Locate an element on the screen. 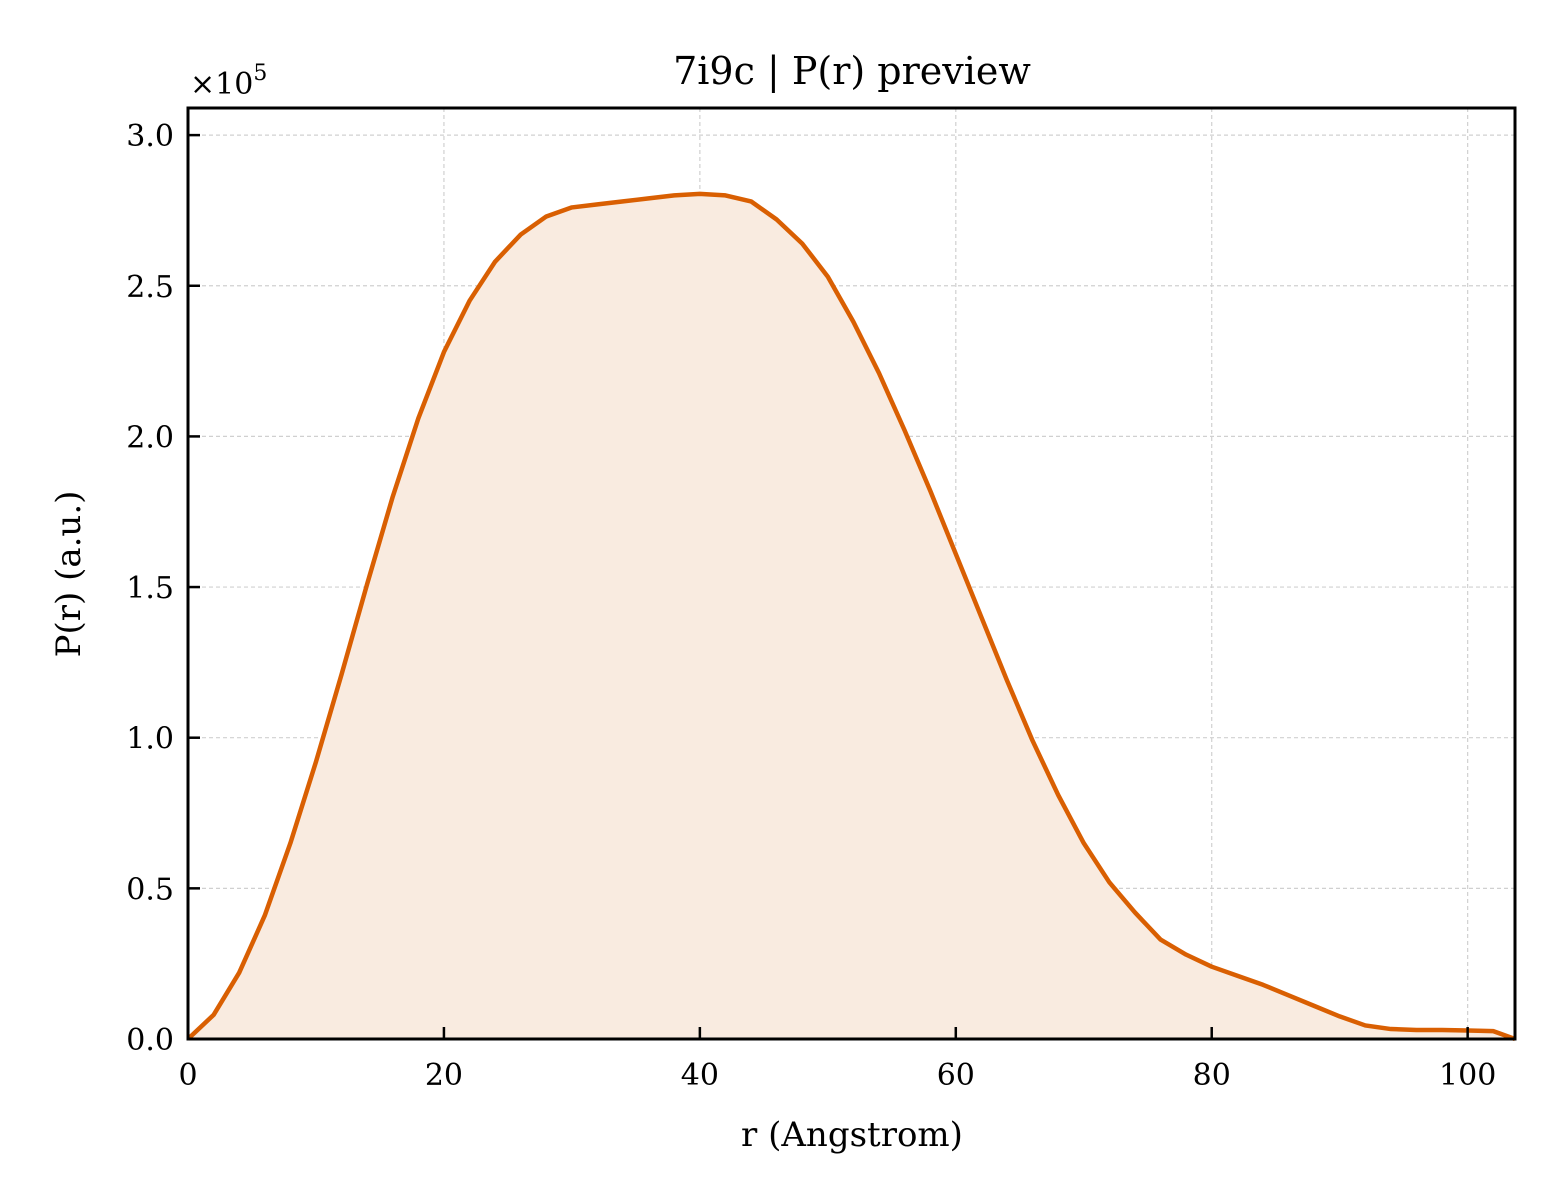 The width and height of the screenshot is (1560, 1200). x-tick-label: 40 is located at coordinates (700, 1075).